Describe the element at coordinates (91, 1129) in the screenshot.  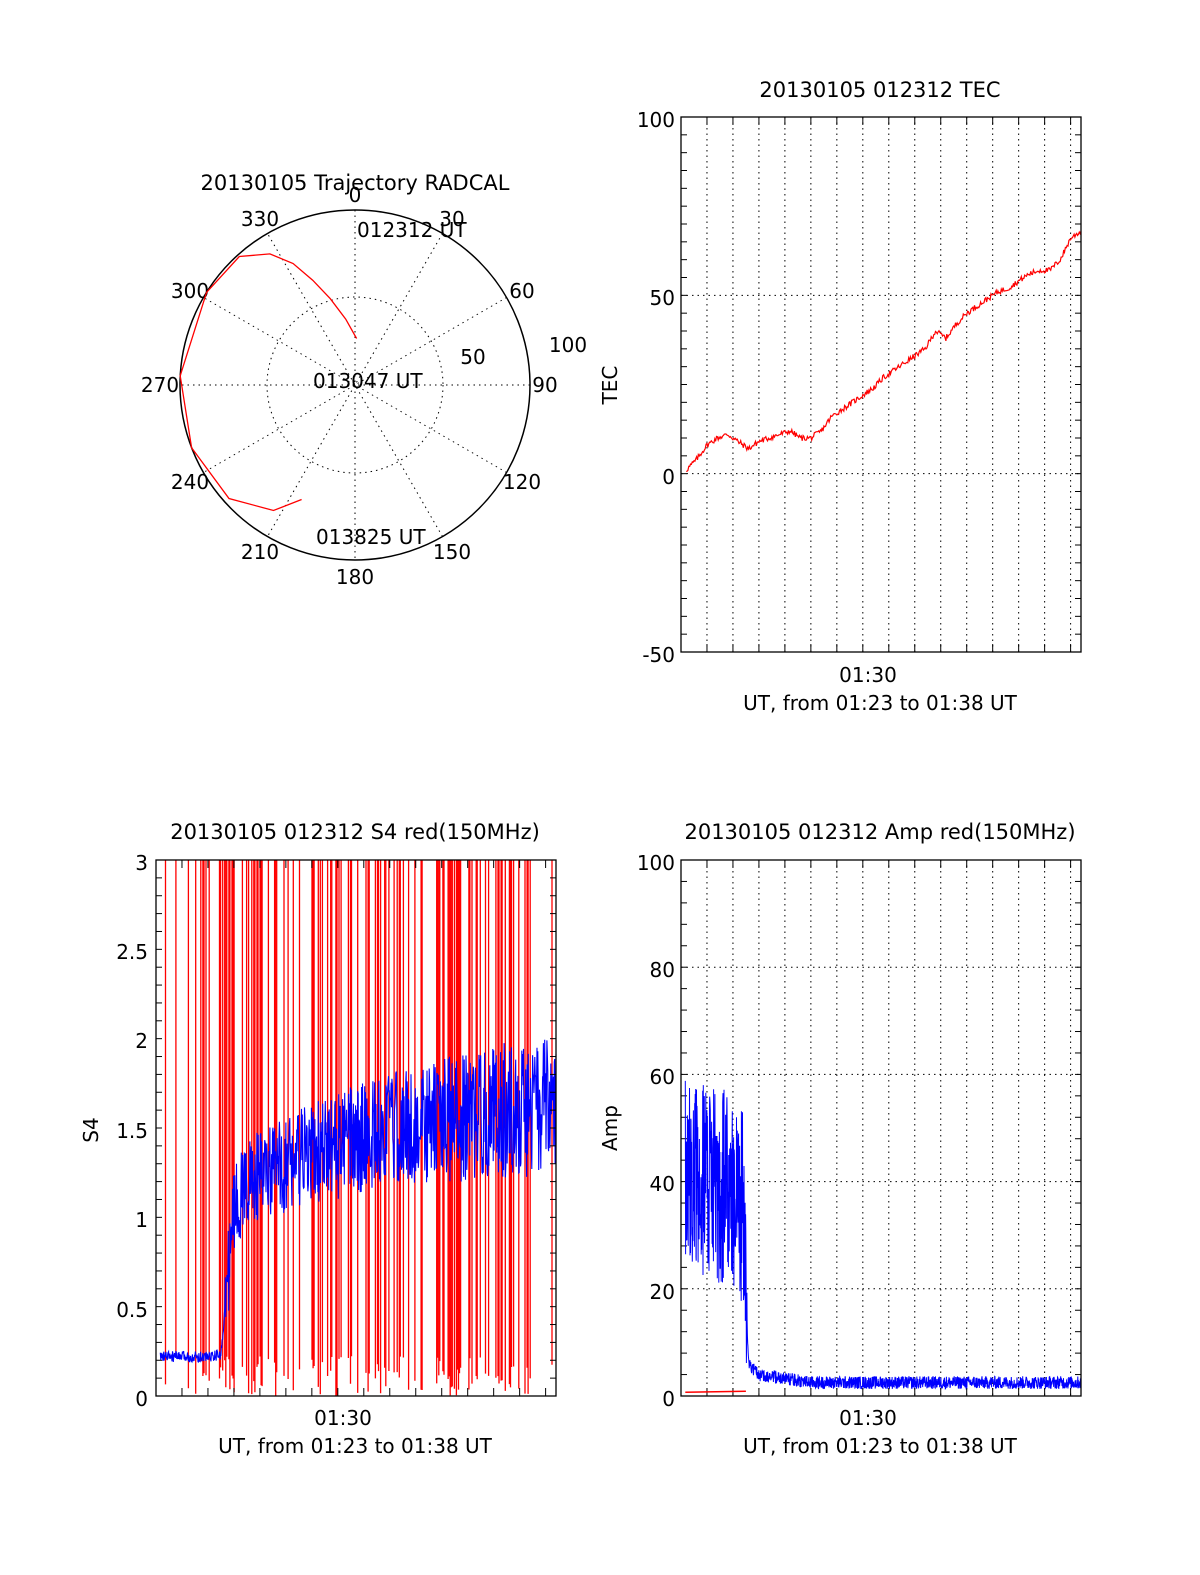
I see `s4-ylabel: S4` at that location.